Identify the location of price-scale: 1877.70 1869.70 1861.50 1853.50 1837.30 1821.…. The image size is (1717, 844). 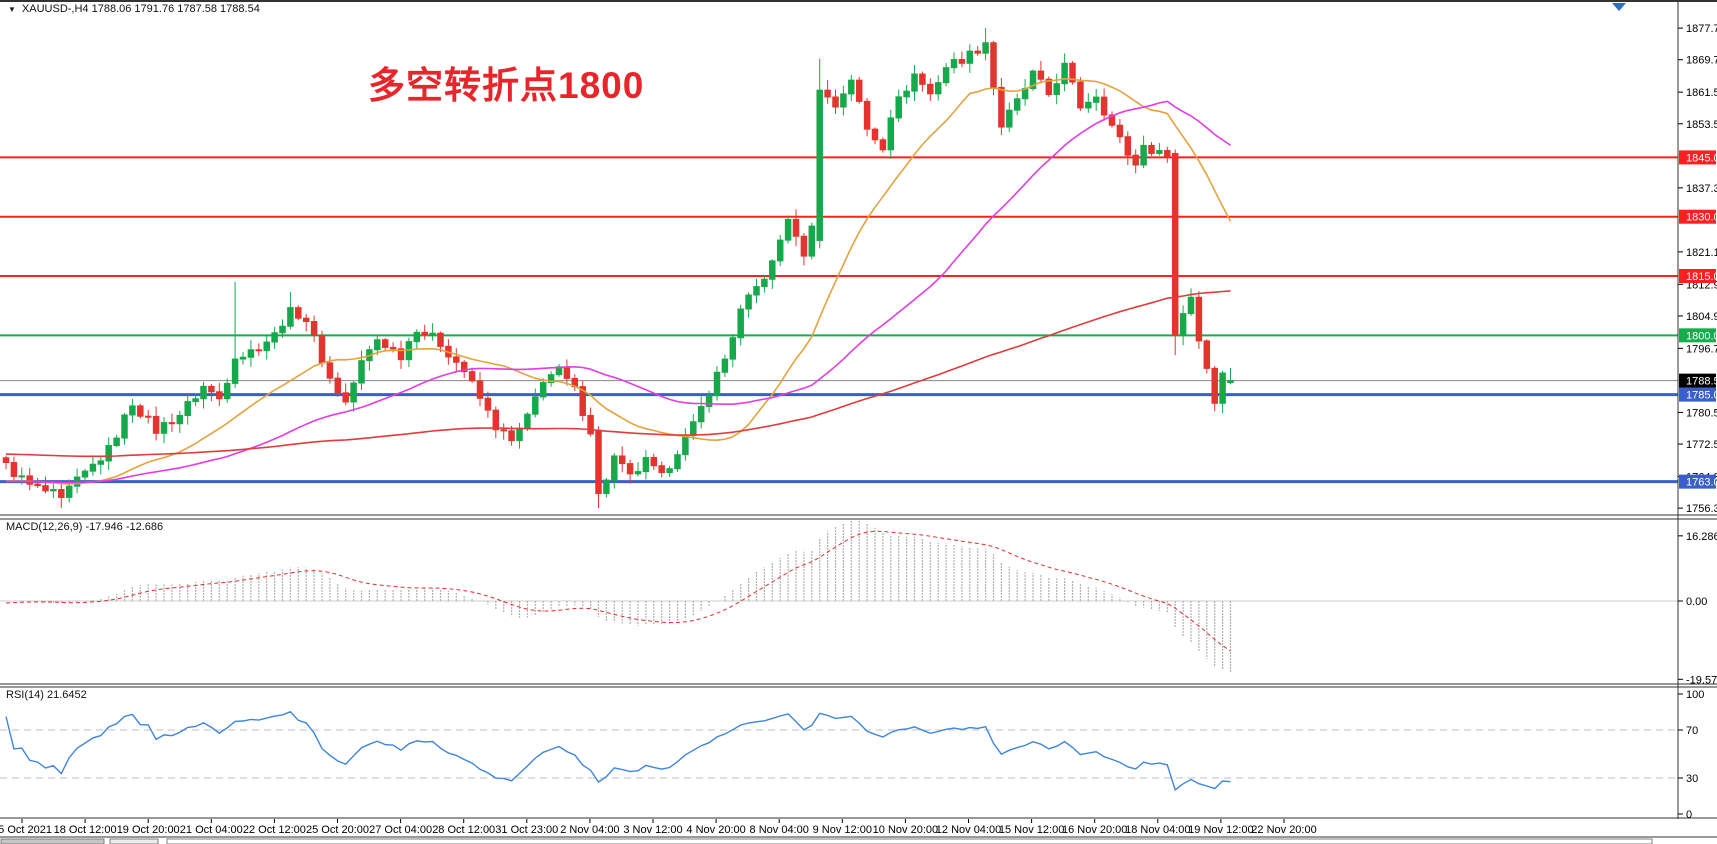
(1697, 422).